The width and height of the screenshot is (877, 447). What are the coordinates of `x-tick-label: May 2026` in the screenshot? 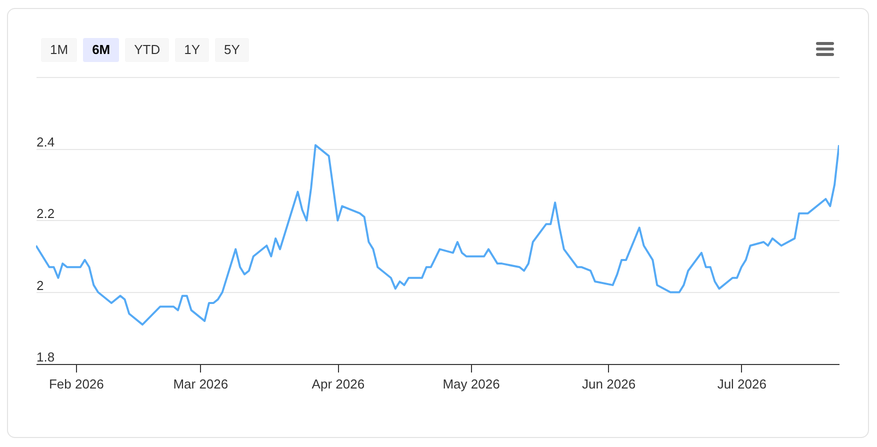 It's located at (471, 384).